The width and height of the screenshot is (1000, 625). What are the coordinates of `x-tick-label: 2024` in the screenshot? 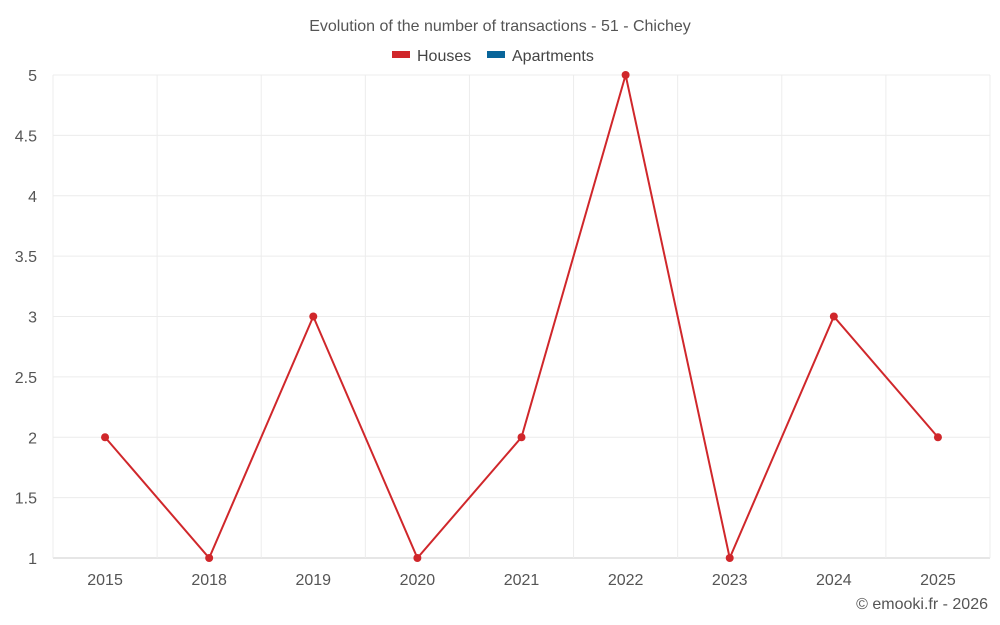 It's located at (834, 580).